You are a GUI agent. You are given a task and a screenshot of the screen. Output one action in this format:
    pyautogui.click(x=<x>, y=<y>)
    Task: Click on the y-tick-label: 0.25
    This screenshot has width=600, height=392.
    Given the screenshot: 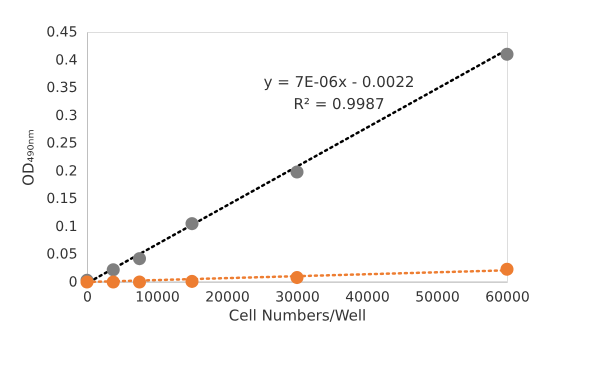 What is the action you would take?
    pyautogui.click(x=62, y=144)
    